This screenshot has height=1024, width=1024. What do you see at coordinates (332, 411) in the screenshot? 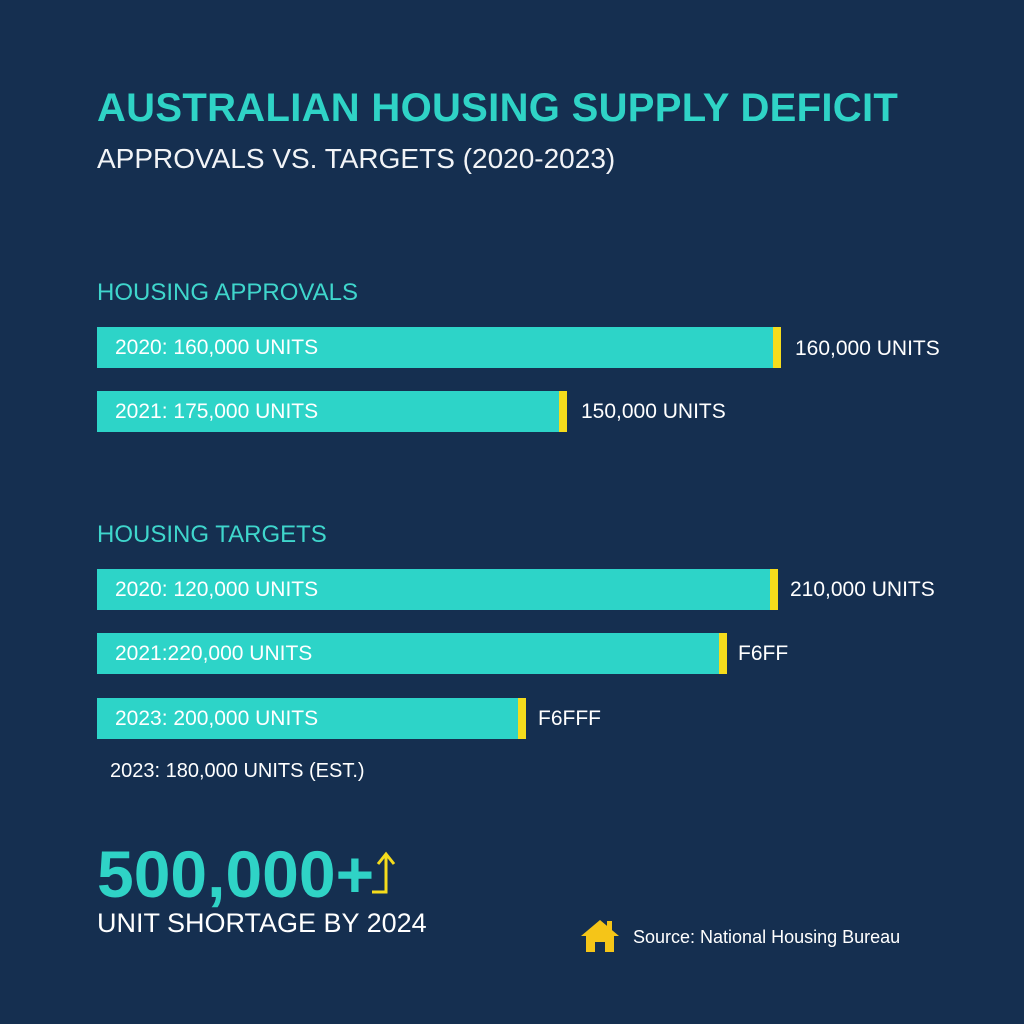
I see `bar: 2021: 175,000 UNITS` at bounding box center [332, 411].